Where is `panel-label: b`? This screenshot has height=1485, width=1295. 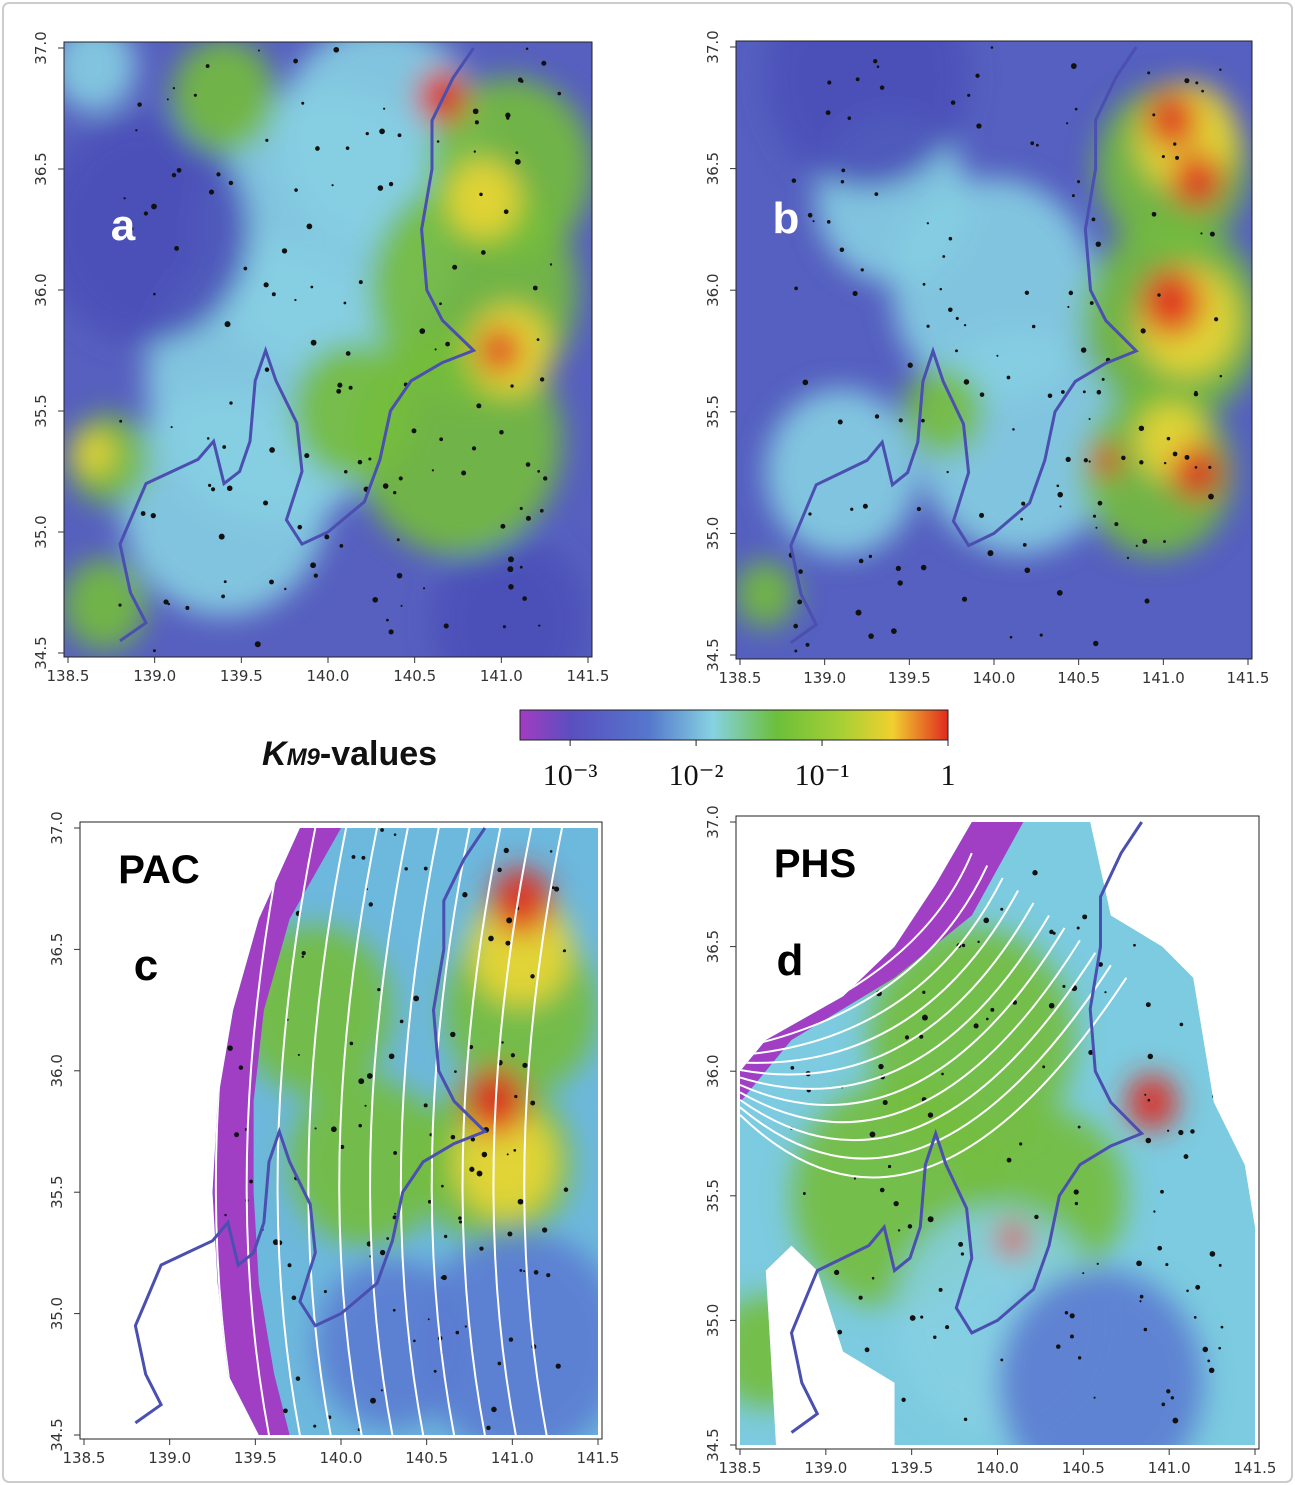
panel-label: b is located at coordinates (786, 218).